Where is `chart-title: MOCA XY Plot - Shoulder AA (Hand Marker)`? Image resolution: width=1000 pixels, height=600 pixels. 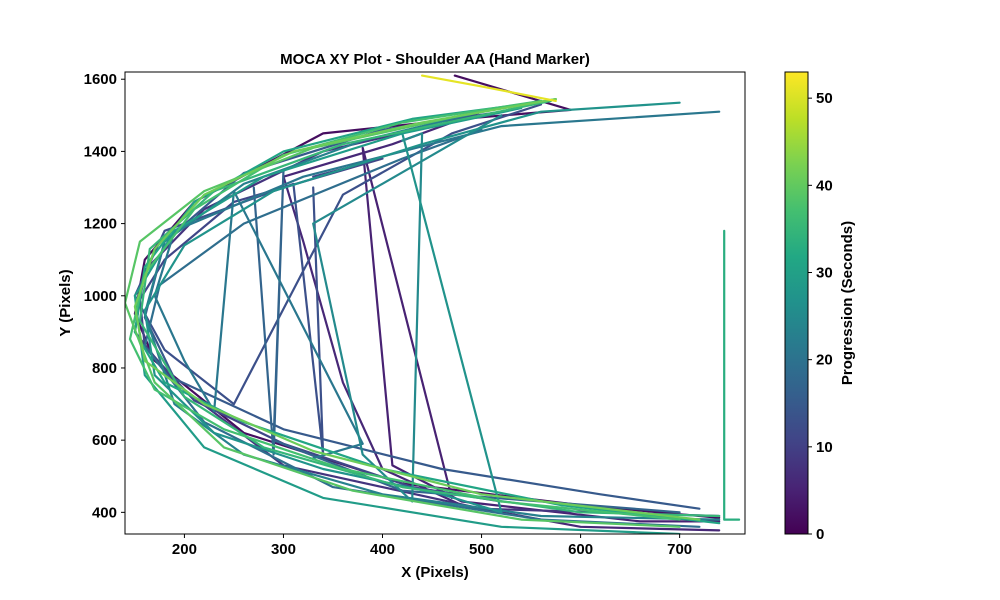 chart-title: MOCA XY Plot - Shoulder AA (Hand Marker) is located at coordinates (435, 59).